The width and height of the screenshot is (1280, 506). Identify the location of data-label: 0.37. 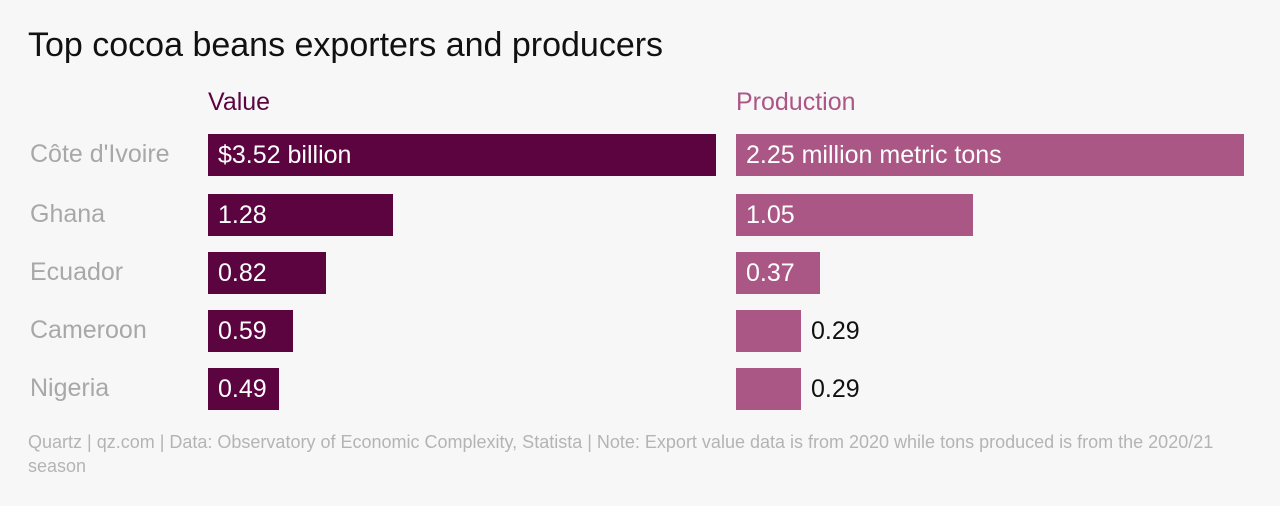
(770, 273).